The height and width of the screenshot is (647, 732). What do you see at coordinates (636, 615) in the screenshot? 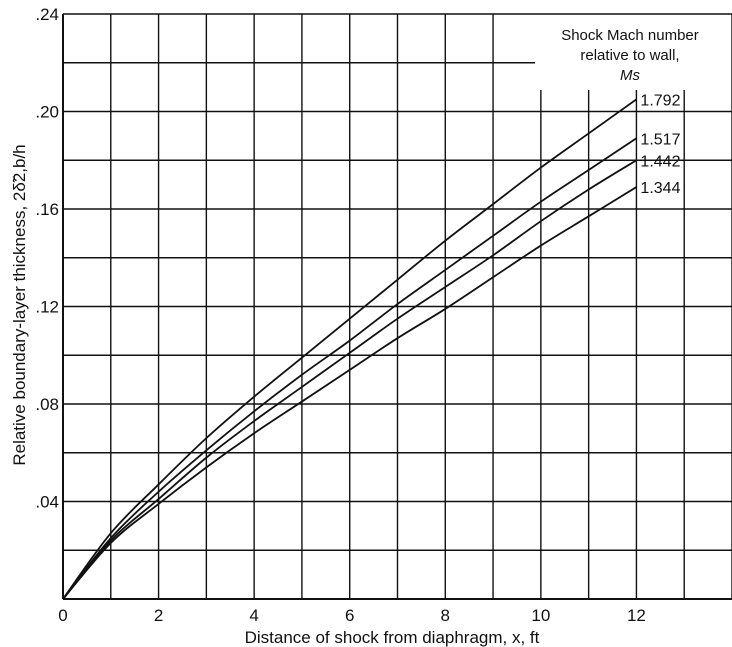
I see `x-tick-label: 12` at bounding box center [636, 615].